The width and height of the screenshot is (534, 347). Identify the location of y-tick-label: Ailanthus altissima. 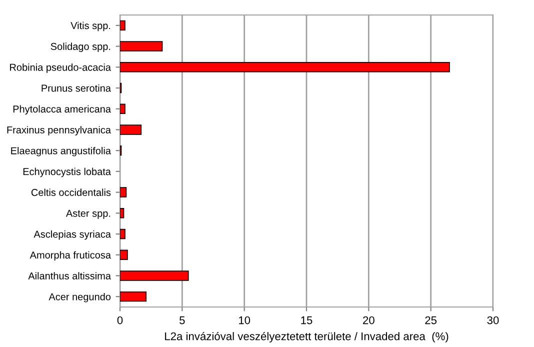
(69, 276).